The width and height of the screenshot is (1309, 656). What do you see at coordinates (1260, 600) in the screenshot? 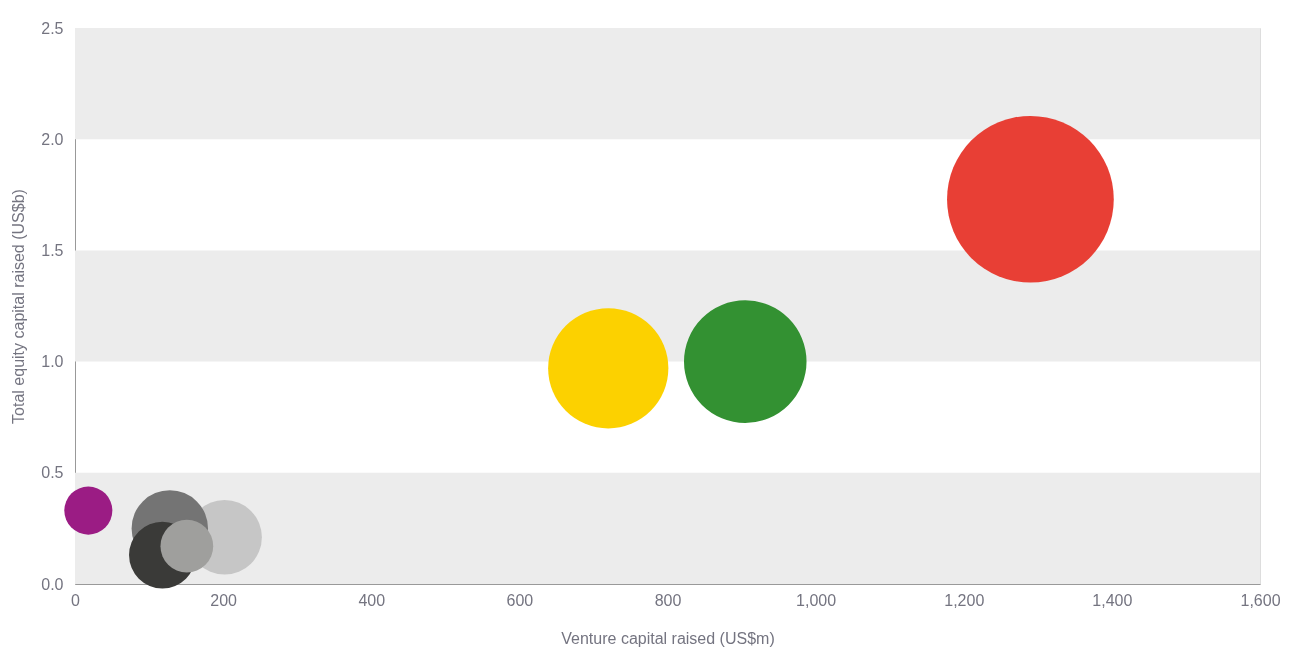
I see `x-tick-label: 1,600` at bounding box center [1260, 600].